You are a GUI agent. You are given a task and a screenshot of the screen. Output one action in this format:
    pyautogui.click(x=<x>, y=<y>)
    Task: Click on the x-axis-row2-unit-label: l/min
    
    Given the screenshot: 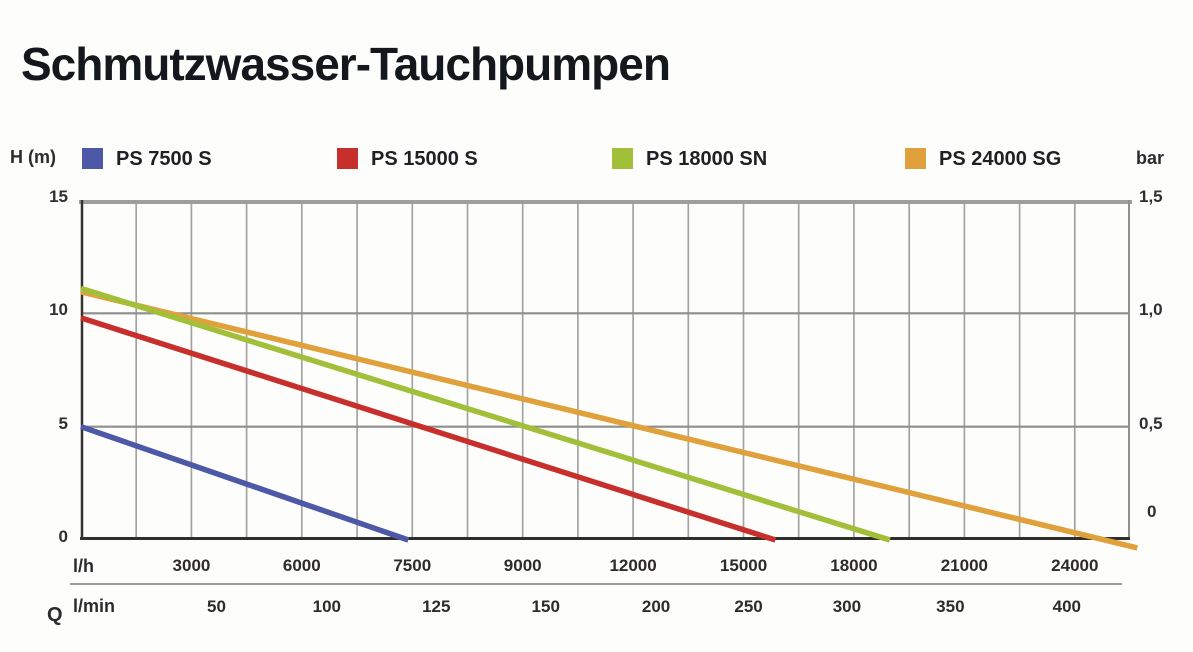 What is the action you would take?
    pyautogui.click(x=94, y=606)
    